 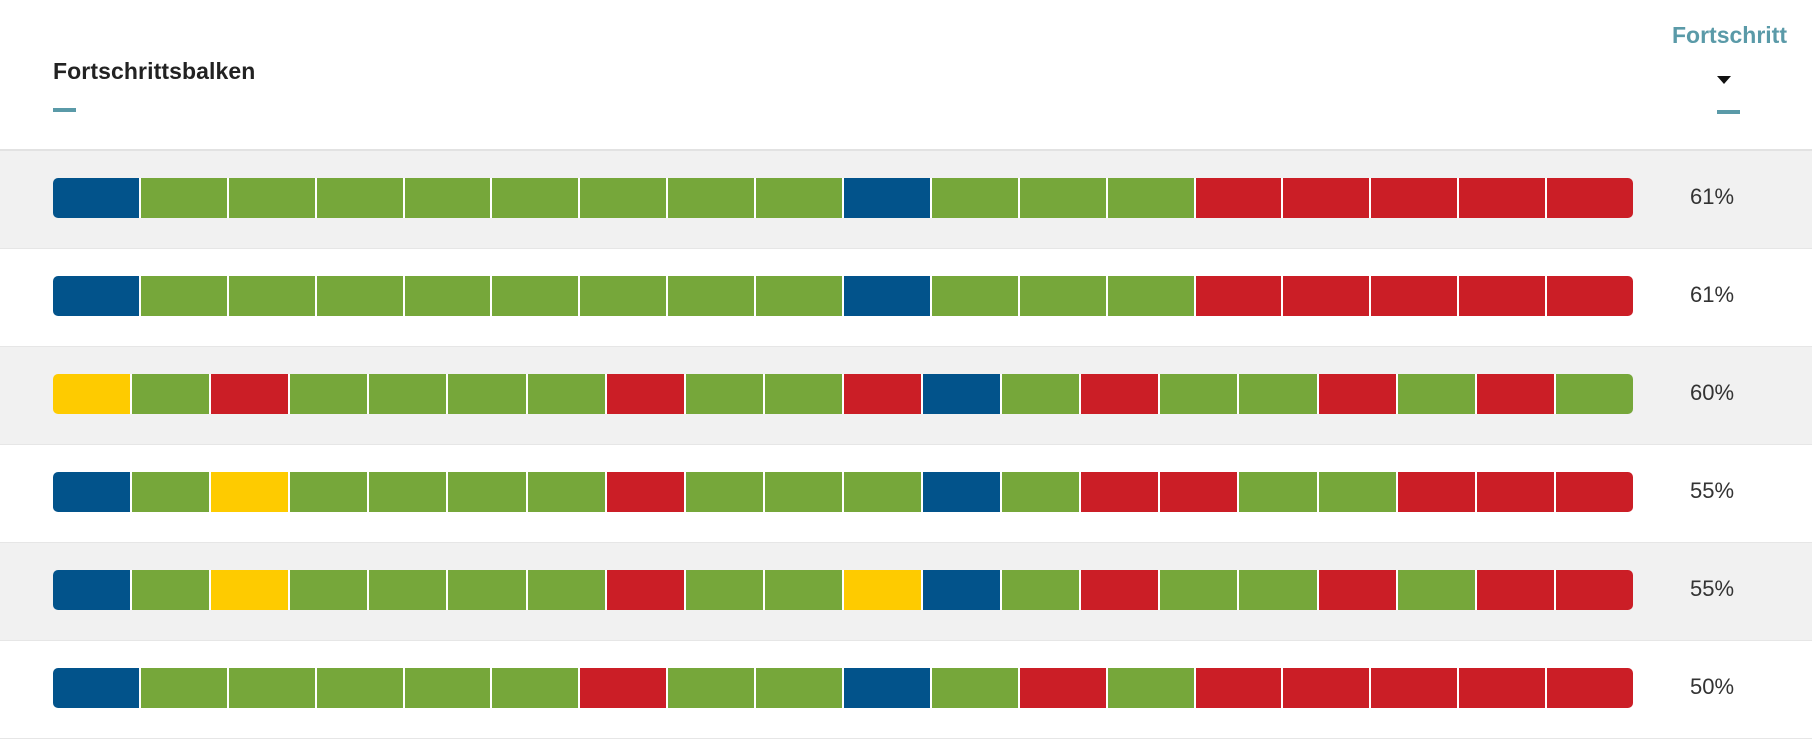 What do you see at coordinates (1729, 35) in the screenshot?
I see `column-title-progress: Fortschritt` at bounding box center [1729, 35].